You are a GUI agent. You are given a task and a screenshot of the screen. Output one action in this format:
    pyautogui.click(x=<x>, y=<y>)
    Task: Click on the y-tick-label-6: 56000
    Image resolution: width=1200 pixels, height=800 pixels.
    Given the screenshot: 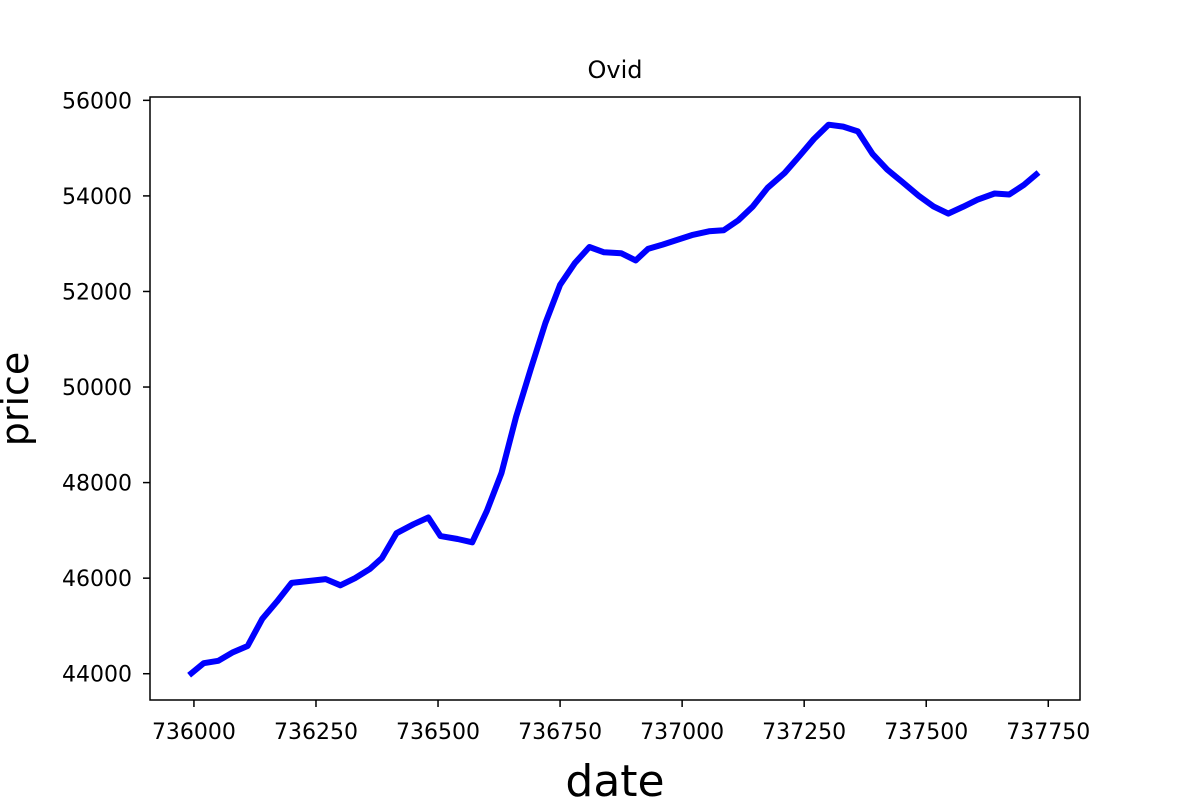 What is the action you would take?
    pyautogui.click(x=97, y=101)
    